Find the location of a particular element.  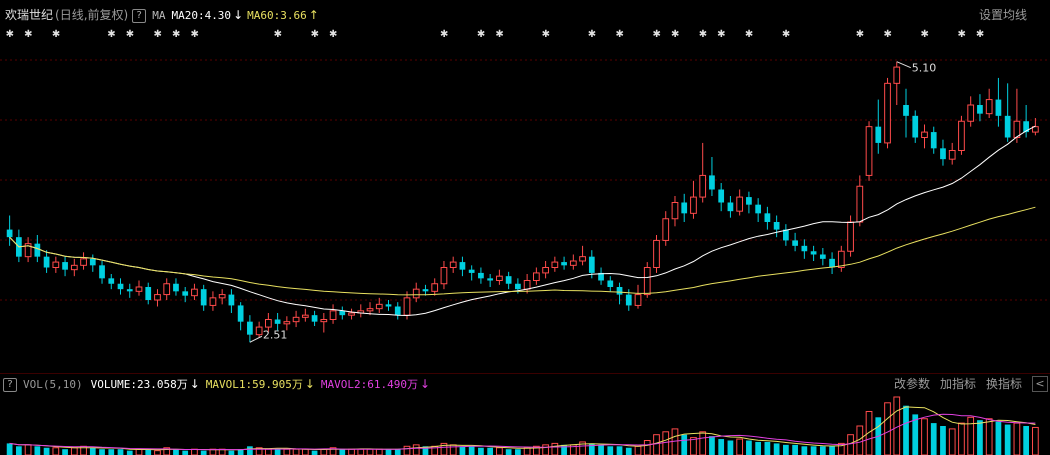

add-indicator-button: 加指标 is located at coordinates (958, 384).